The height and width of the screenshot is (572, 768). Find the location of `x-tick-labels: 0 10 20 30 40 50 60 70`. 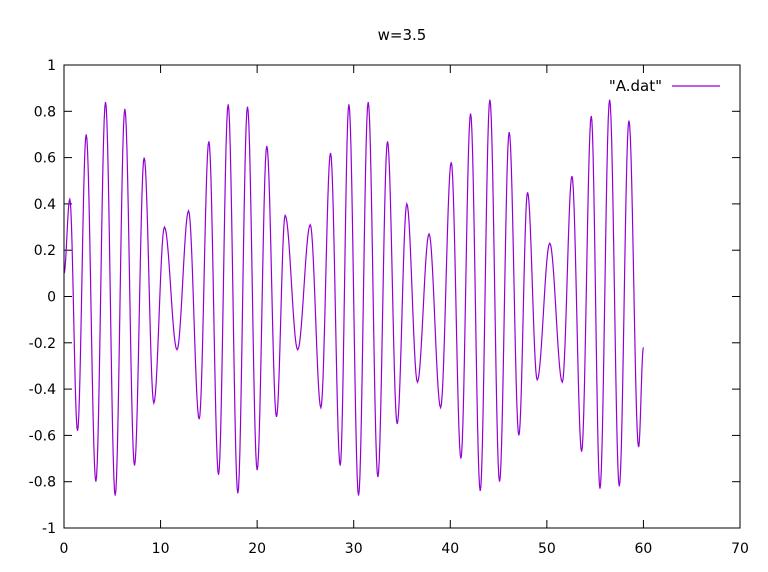

x-tick-labels: 0 10 20 30 40 50 60 70 is located at coordinates (404, 549).